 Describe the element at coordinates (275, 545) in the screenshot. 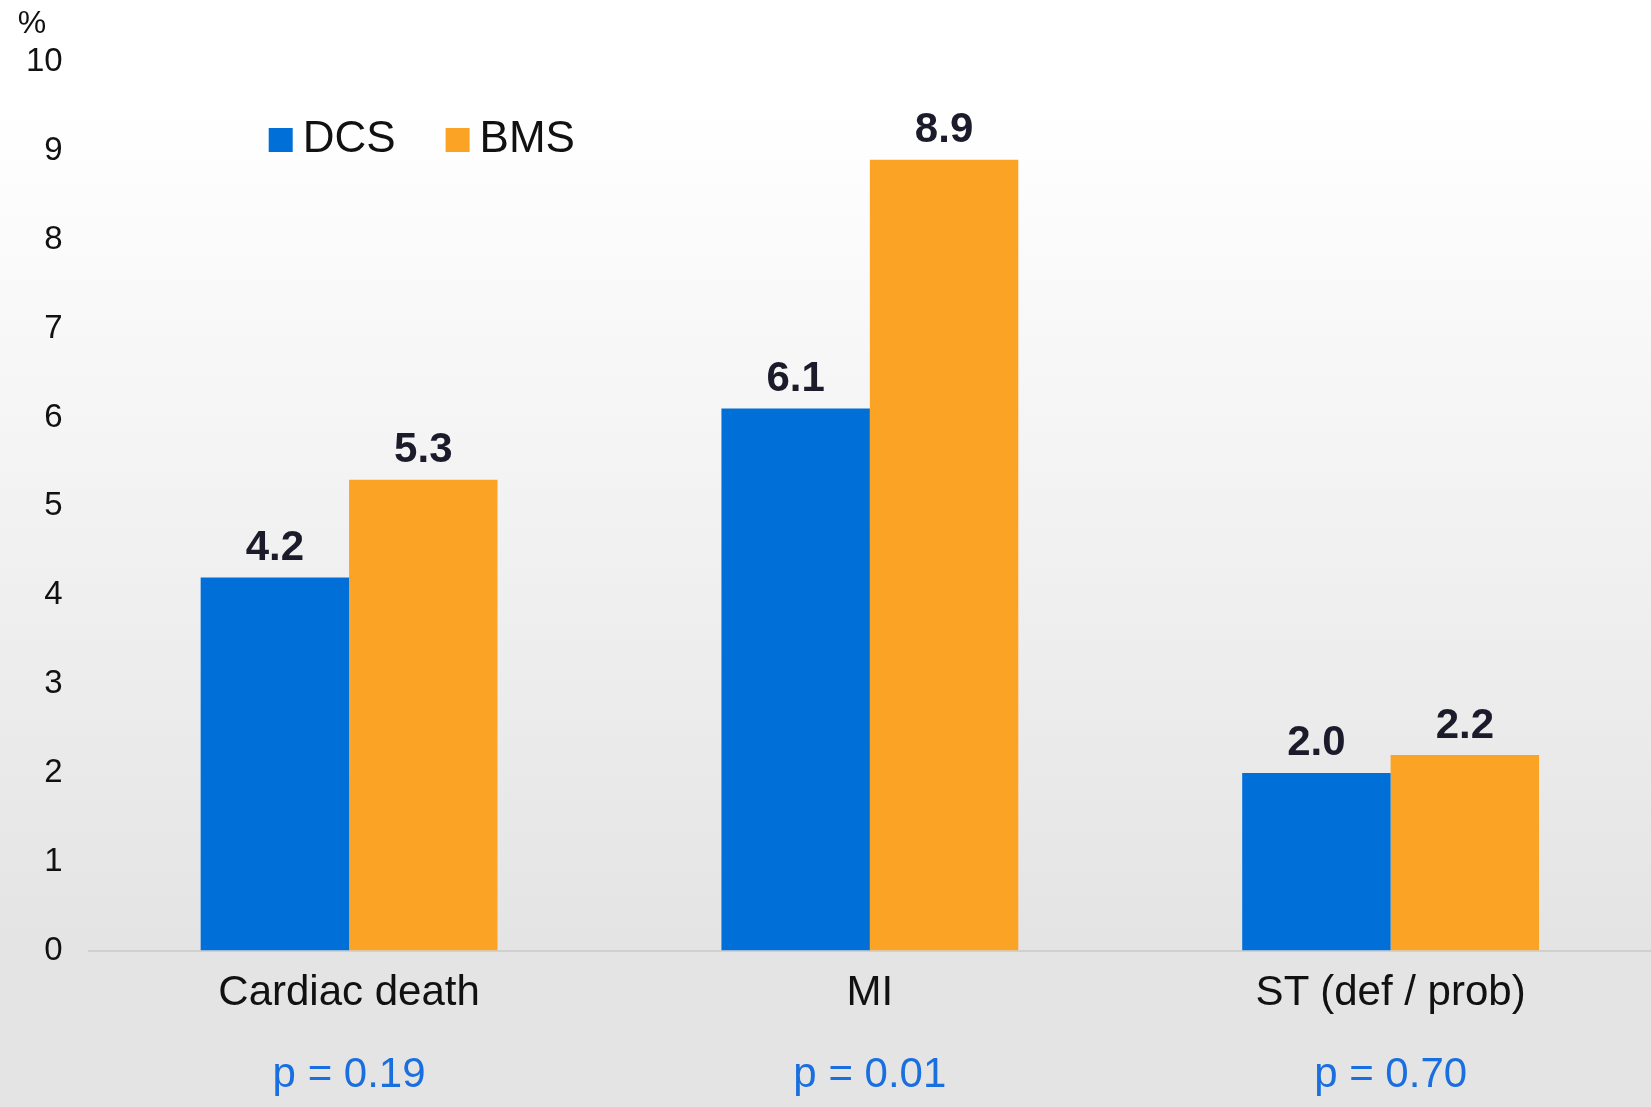

I see `data-label: 4.2` at that location.